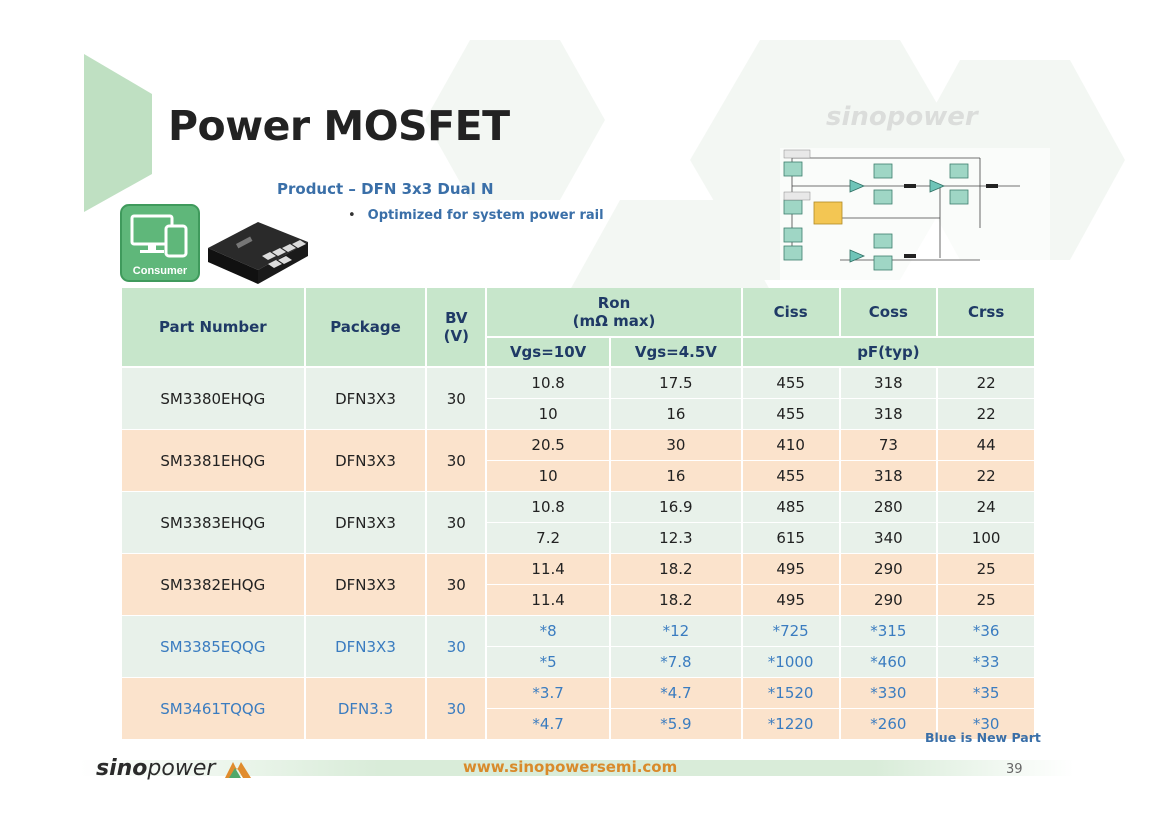 The height and width of the screenshot is (827, 1170). Describe the element at coordinates (213, 460) in the screenshot. I see `cell-part-number: SM3381EHQG` at that location.